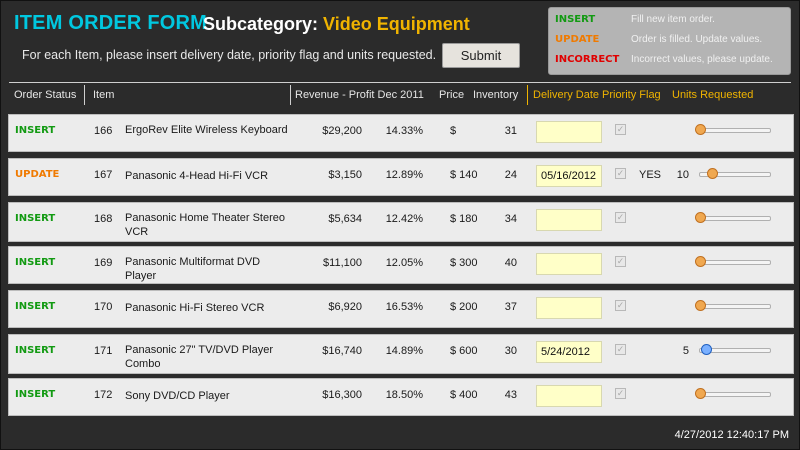 Image resolution: width=800 pixels, height=450 pixels. Describe the element at coordinates (464, 395) in the screenshot. I see `price-value: $ 400` at that location.